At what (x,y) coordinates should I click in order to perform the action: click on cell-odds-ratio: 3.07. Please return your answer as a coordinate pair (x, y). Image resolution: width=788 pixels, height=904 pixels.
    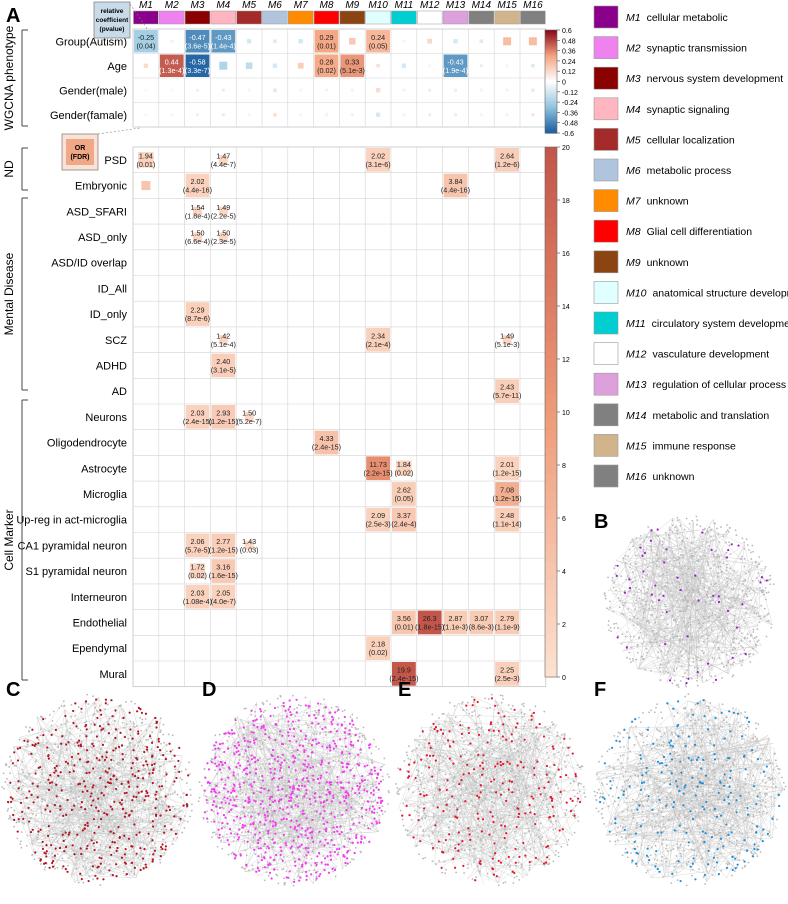
    Looking at the image, I should click on (481, 618).